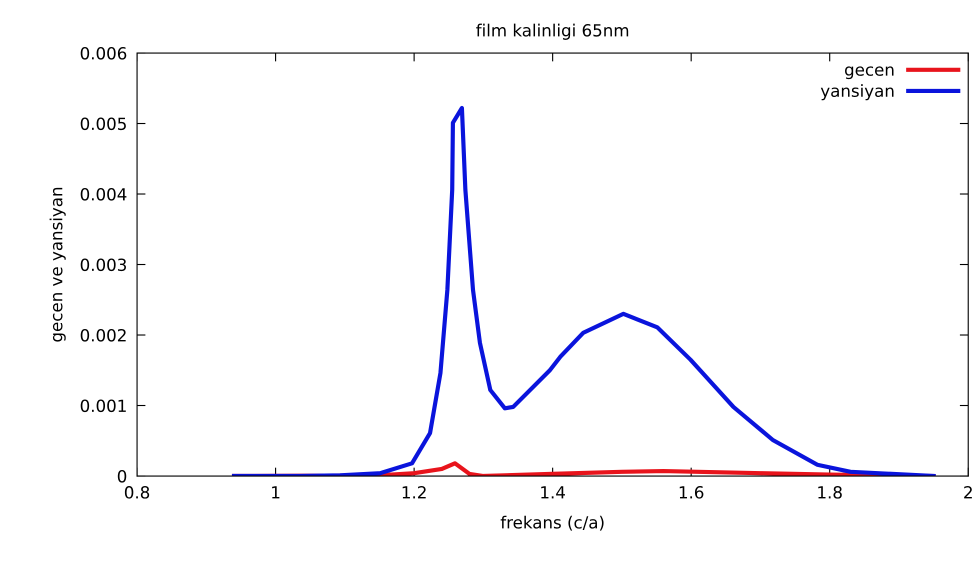  What do you see at coordinates (122, 476) in the screenshot?
I see `y-tick-label: 0` at bounding box center [122, 476].